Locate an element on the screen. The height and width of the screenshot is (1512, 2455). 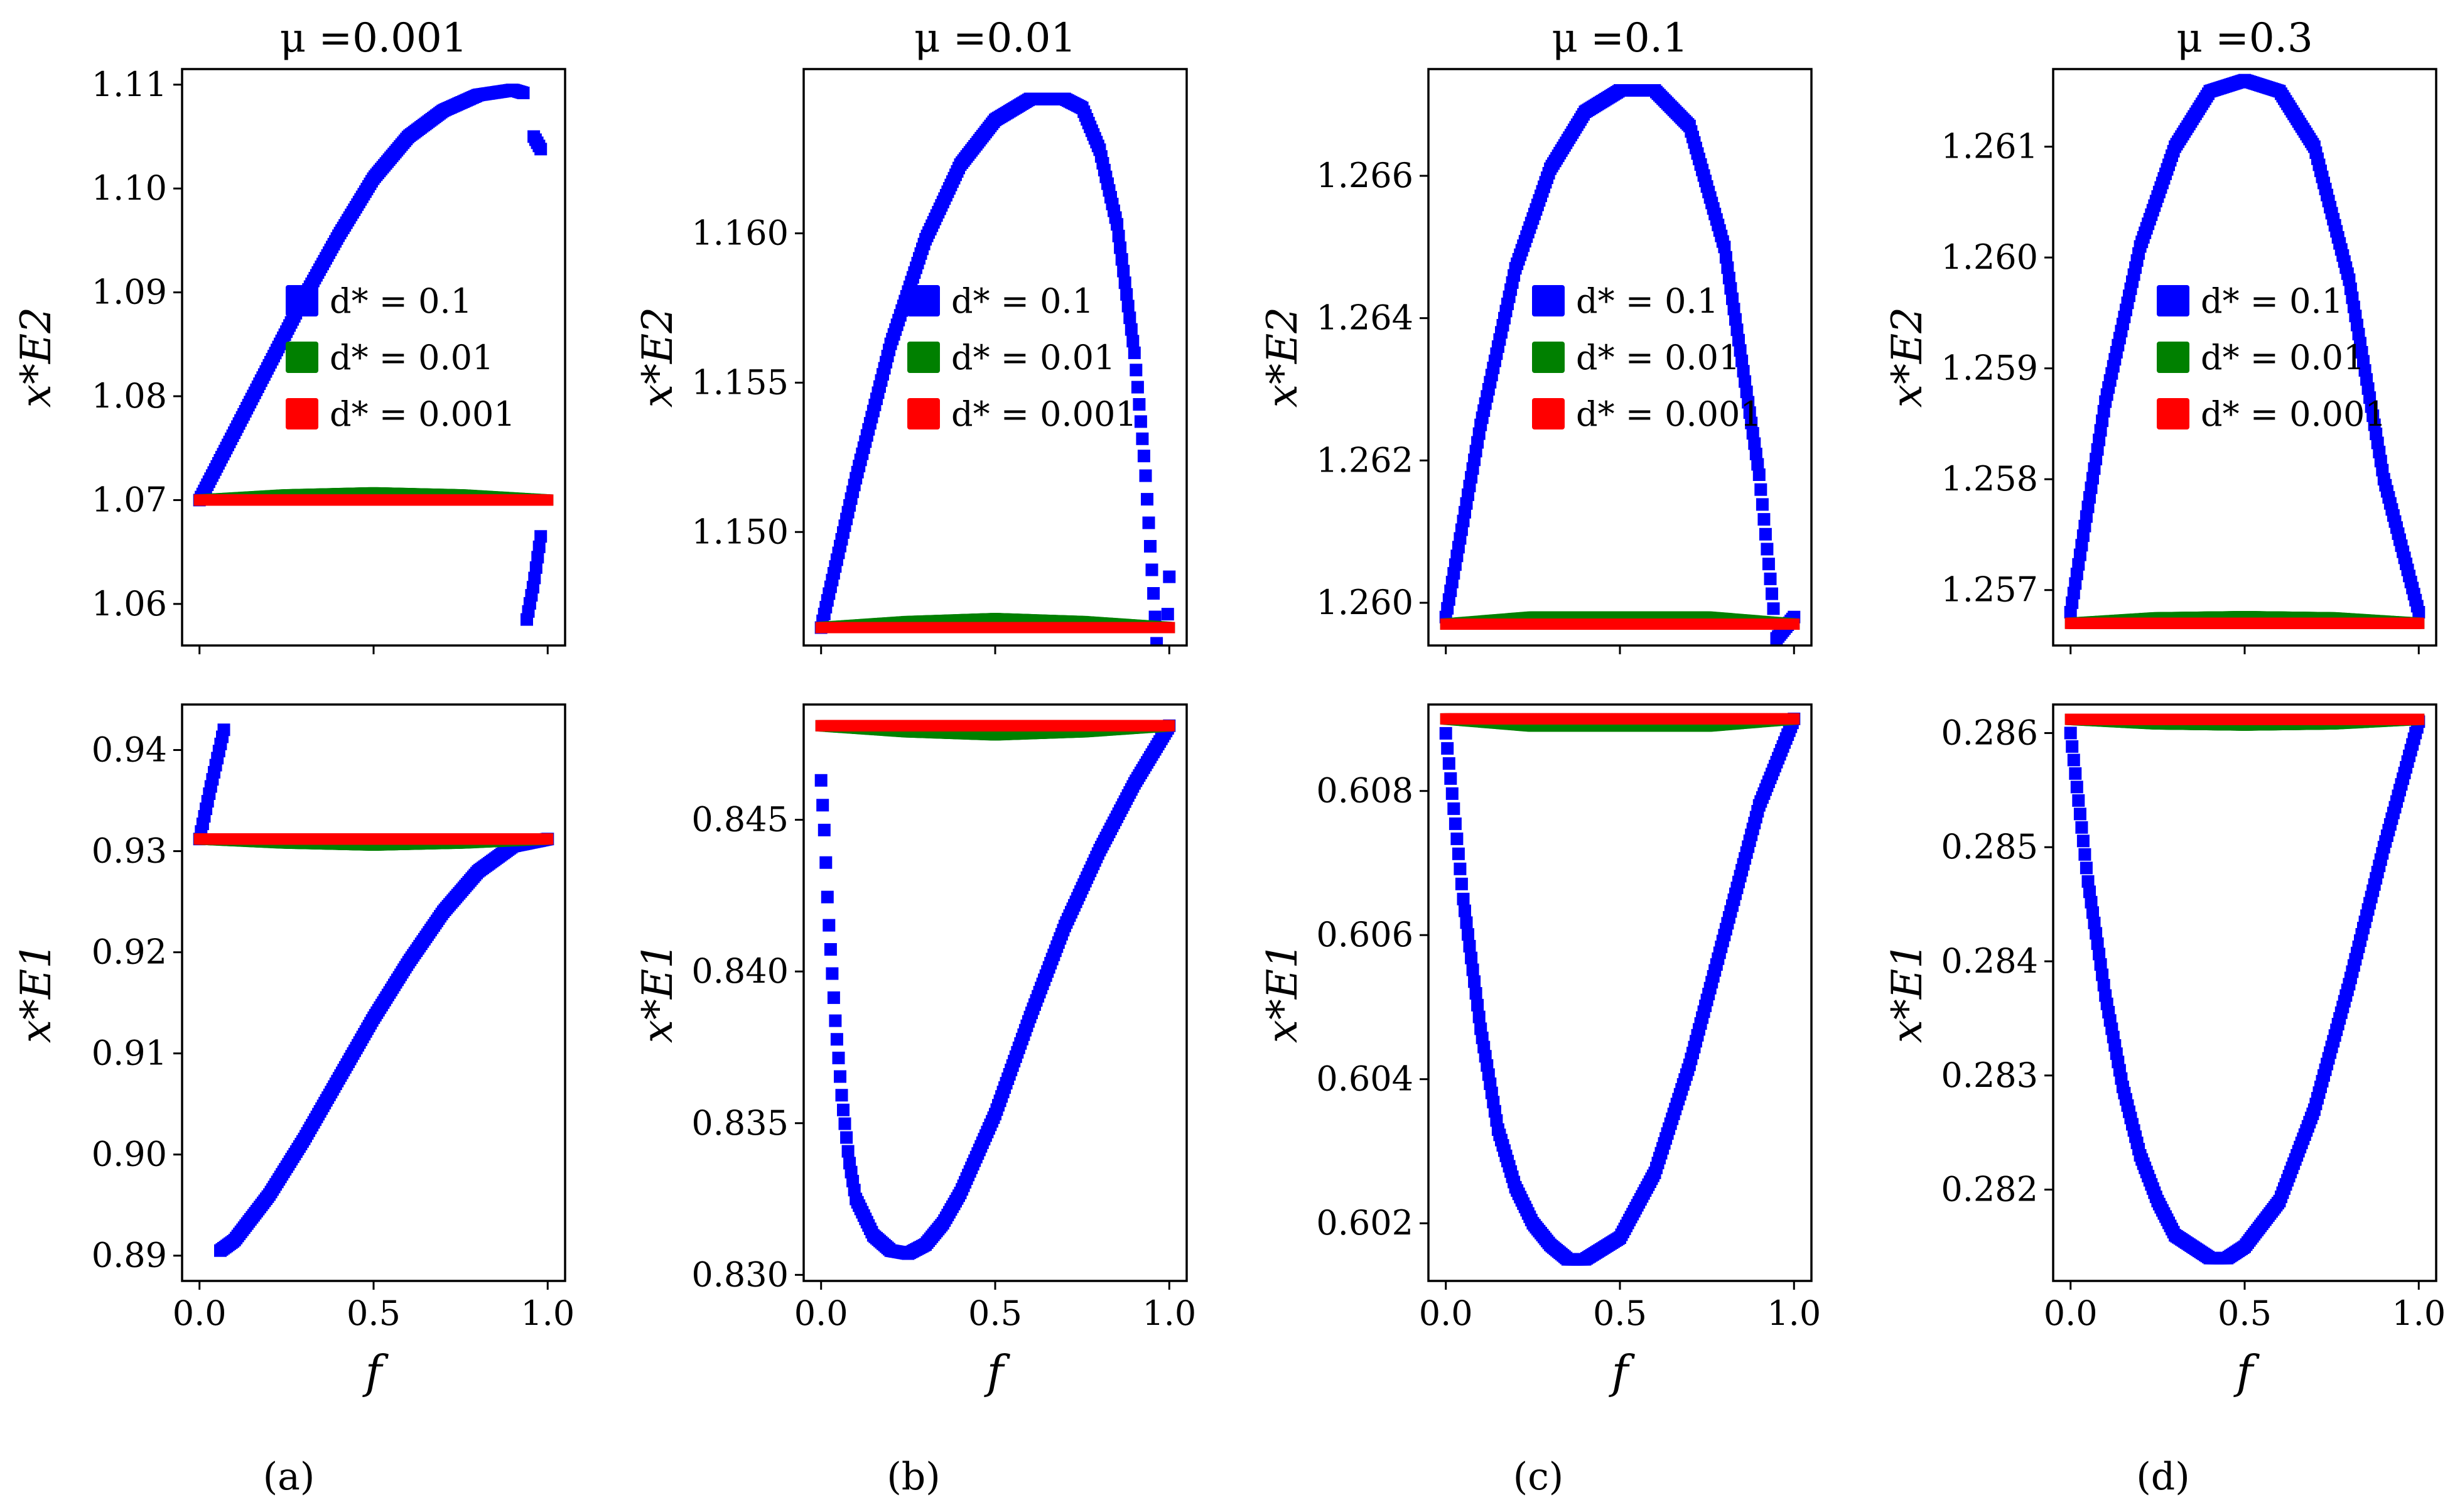
y-tick-label: 0.89 is located at coordinates (129, 1255).